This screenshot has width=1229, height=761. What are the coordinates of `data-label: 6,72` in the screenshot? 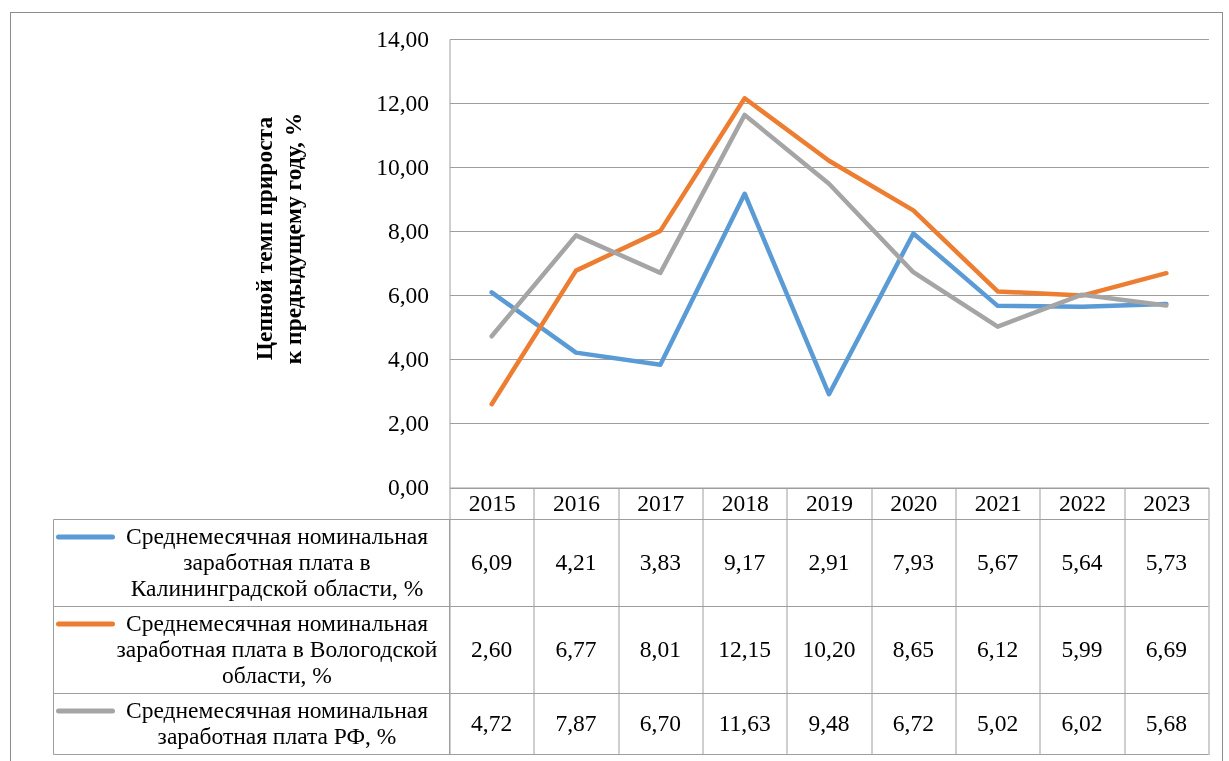 It's located at (913, 723).